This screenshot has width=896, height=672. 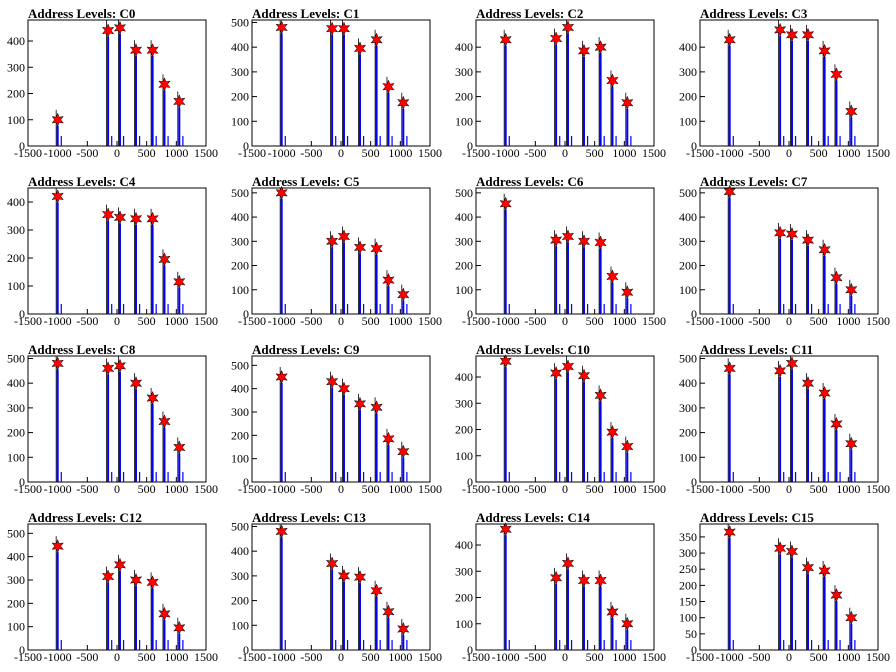 What do you see at coordinates (341, 657) in the screenshot?
I see `x-tick-label: 0` at bounding box center [341, 657].